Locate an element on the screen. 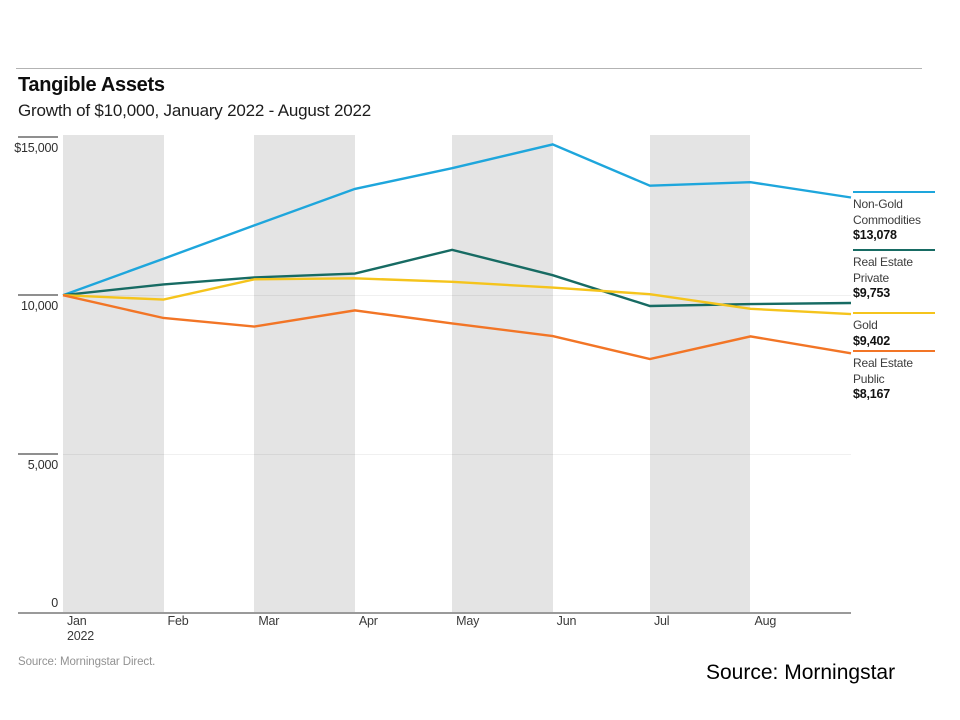 The image size is (960, 720). legend-series-value: $13,078 is located at coordinates (875, 235).